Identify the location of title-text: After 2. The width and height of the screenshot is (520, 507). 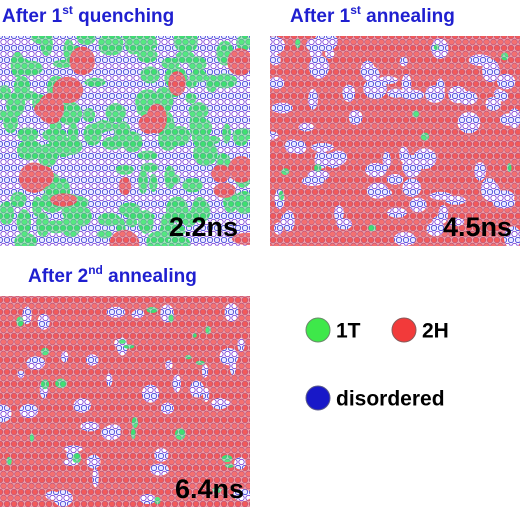
(58, 276).